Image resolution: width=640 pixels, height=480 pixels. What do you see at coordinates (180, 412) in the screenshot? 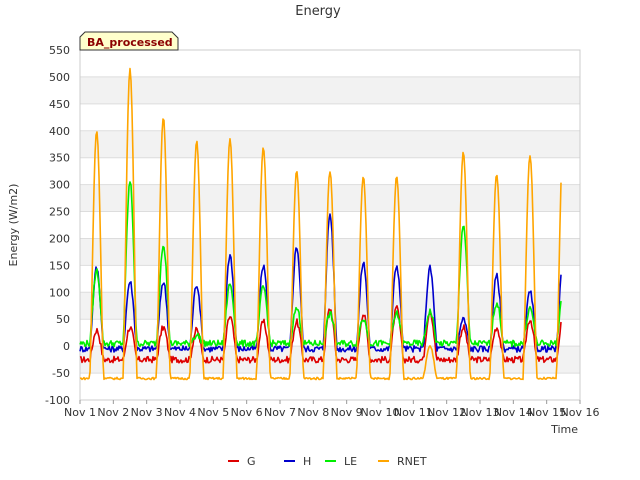
I see `x-tick-label: Nov 4` at bounding box center [180, 412].